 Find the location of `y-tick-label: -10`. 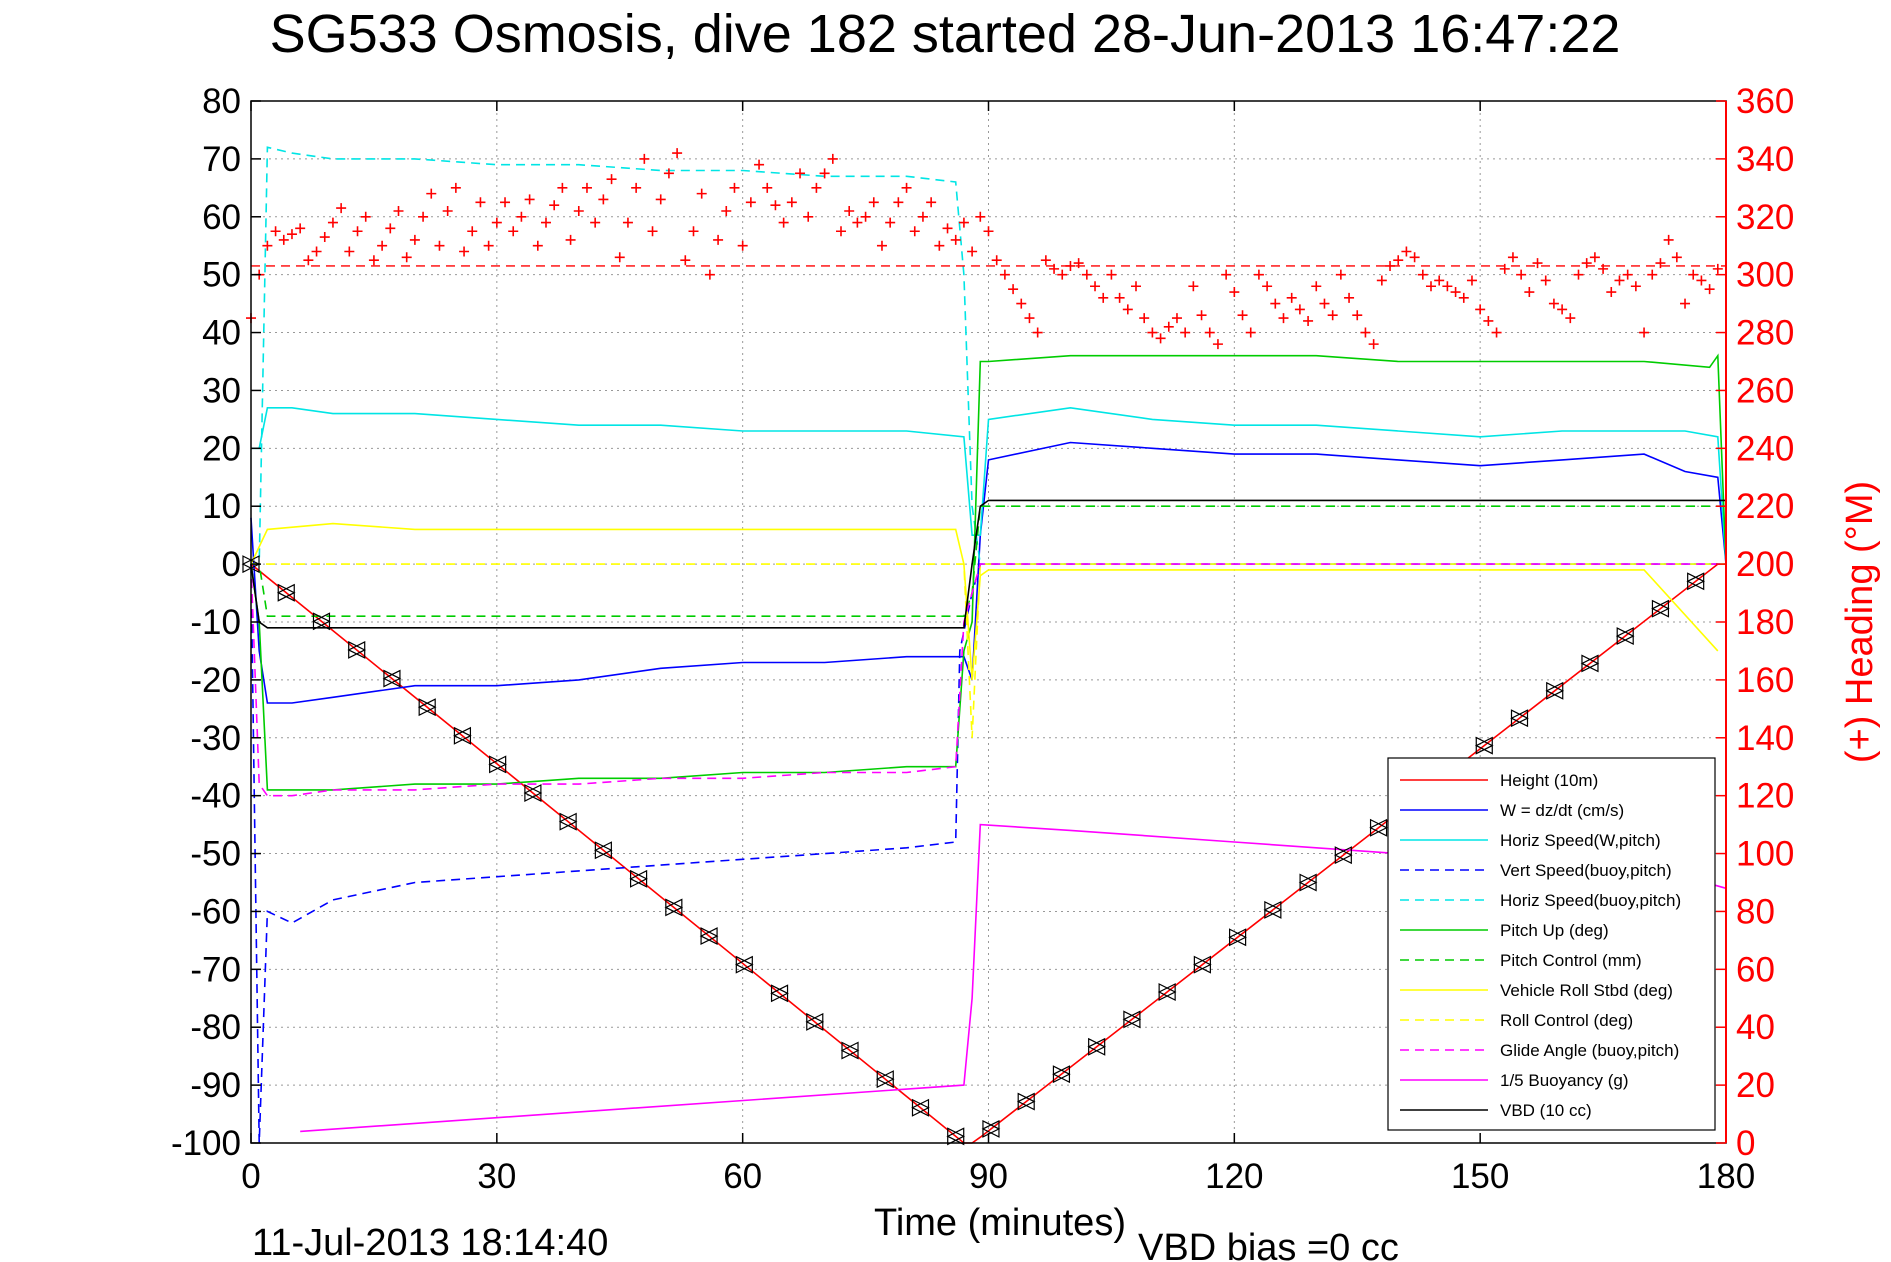

y-tick-label: -10 is located at coordinates (215, 622).